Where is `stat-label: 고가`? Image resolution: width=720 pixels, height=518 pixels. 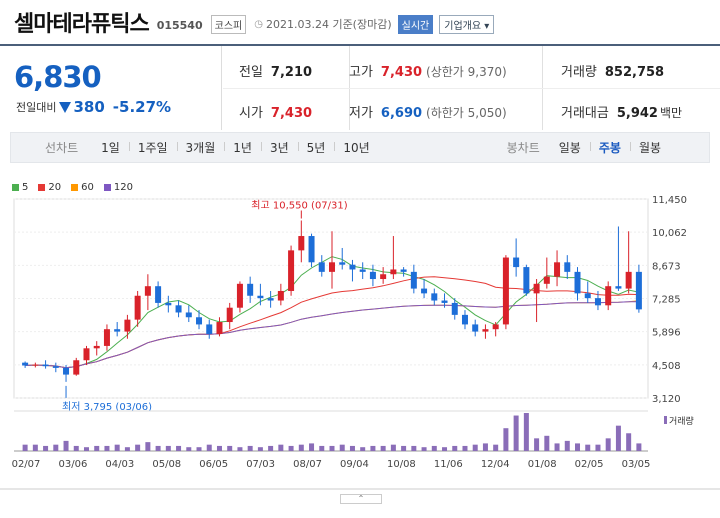
stat-label: 고가 is located at coordinates (361, 72).